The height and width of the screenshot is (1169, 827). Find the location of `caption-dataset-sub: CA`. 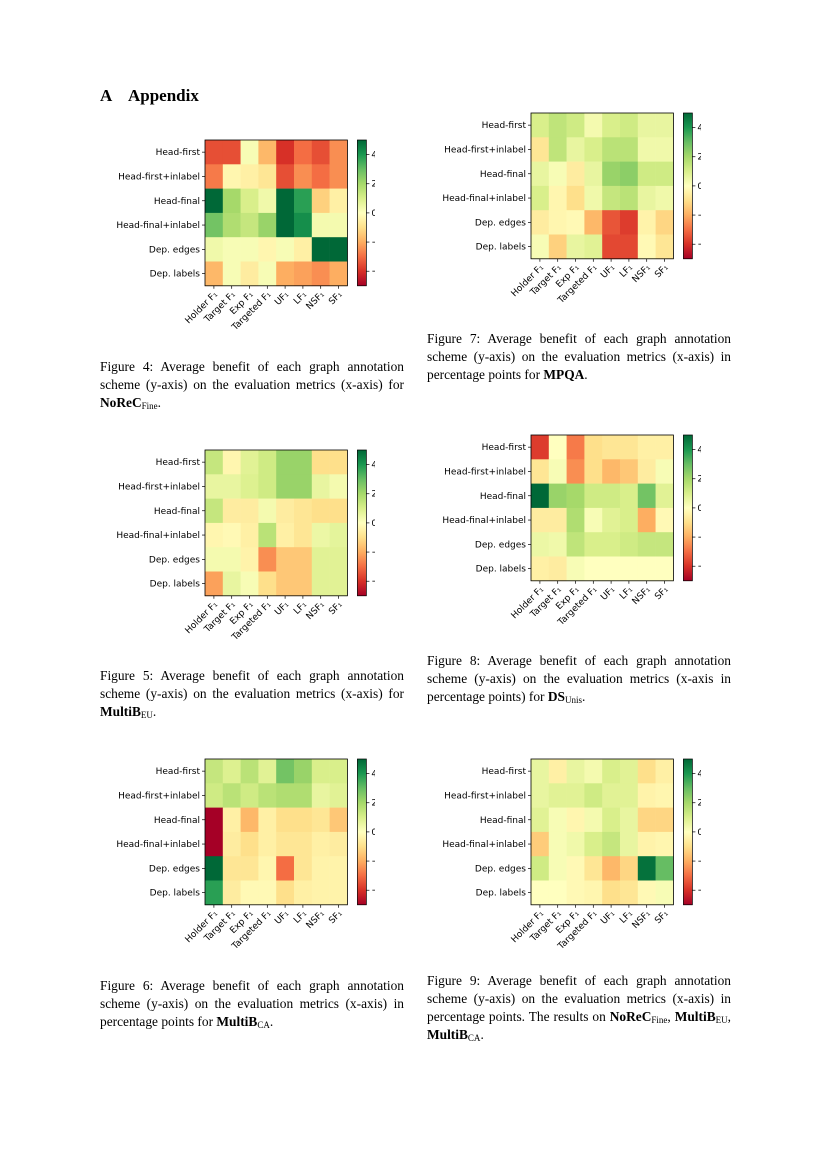

caption-dataset-sub: CA is located at coordinates (263, 1025).